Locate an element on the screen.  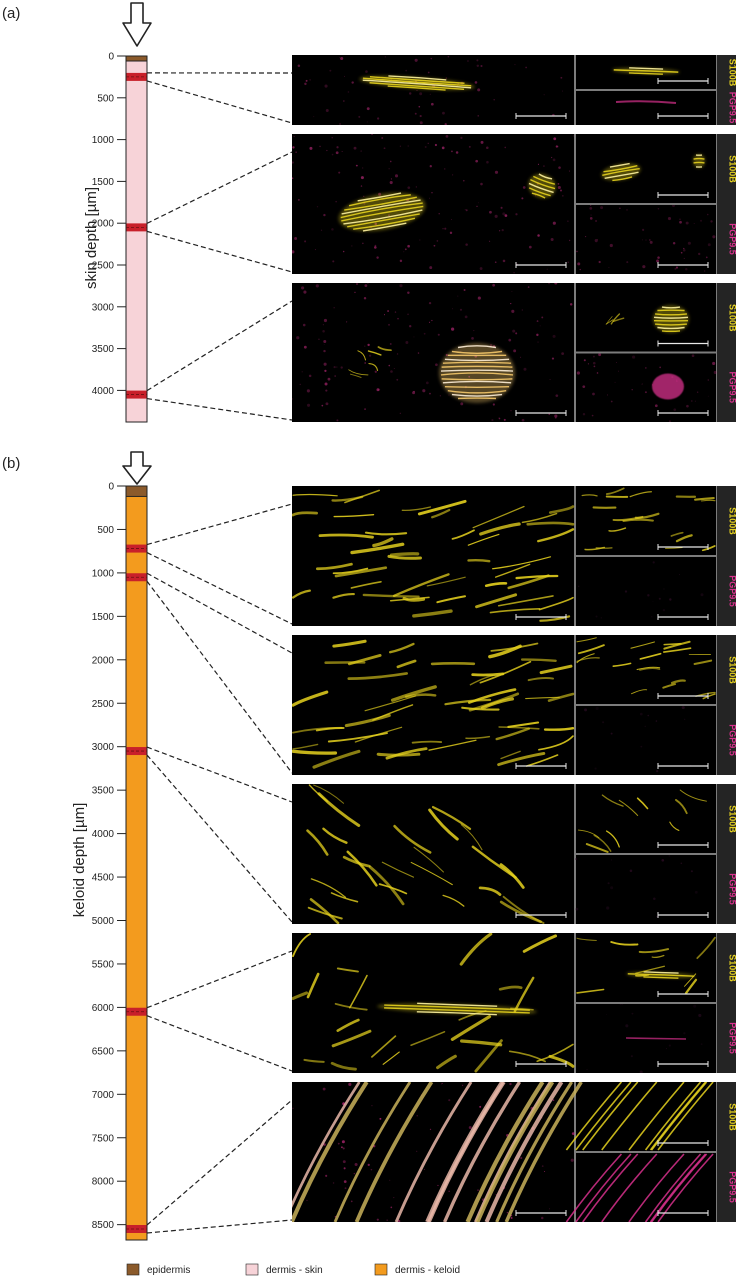
legend-swatch-dermis-skin is located at coordinates (252, 1269).